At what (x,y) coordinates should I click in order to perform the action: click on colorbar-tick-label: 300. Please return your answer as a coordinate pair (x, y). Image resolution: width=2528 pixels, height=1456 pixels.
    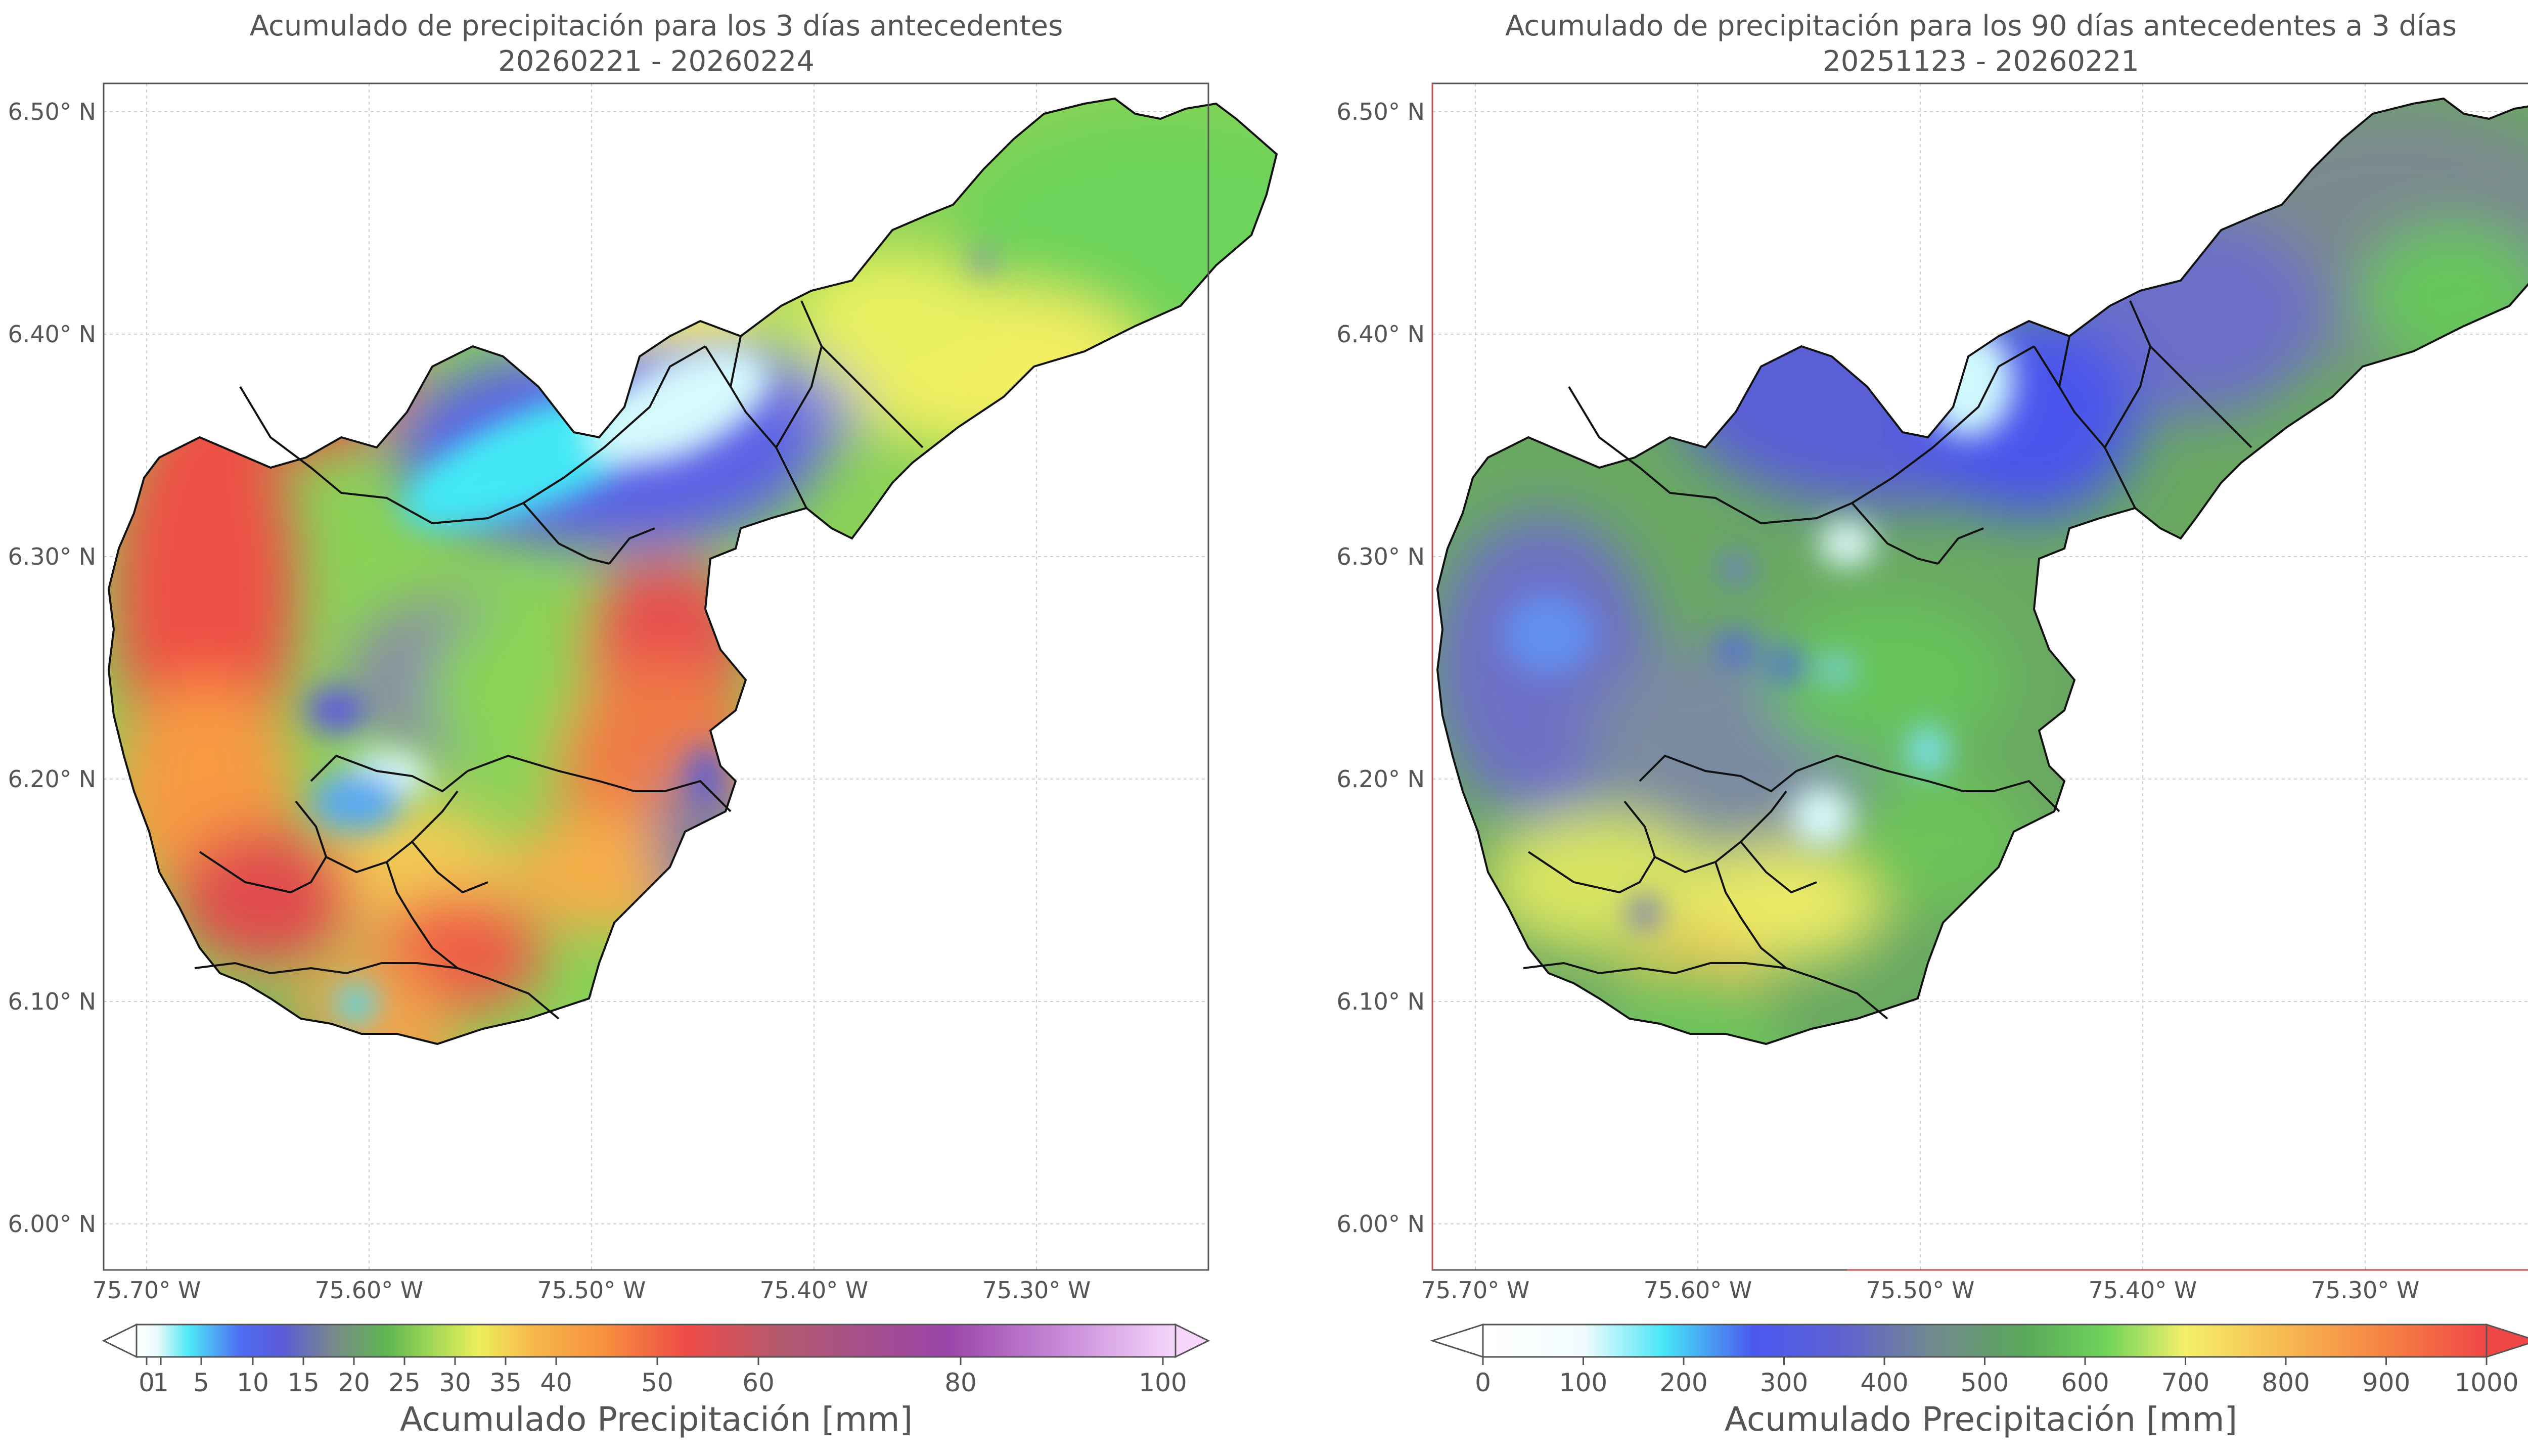
    Looking at the image, I should click on (1784, 1382).